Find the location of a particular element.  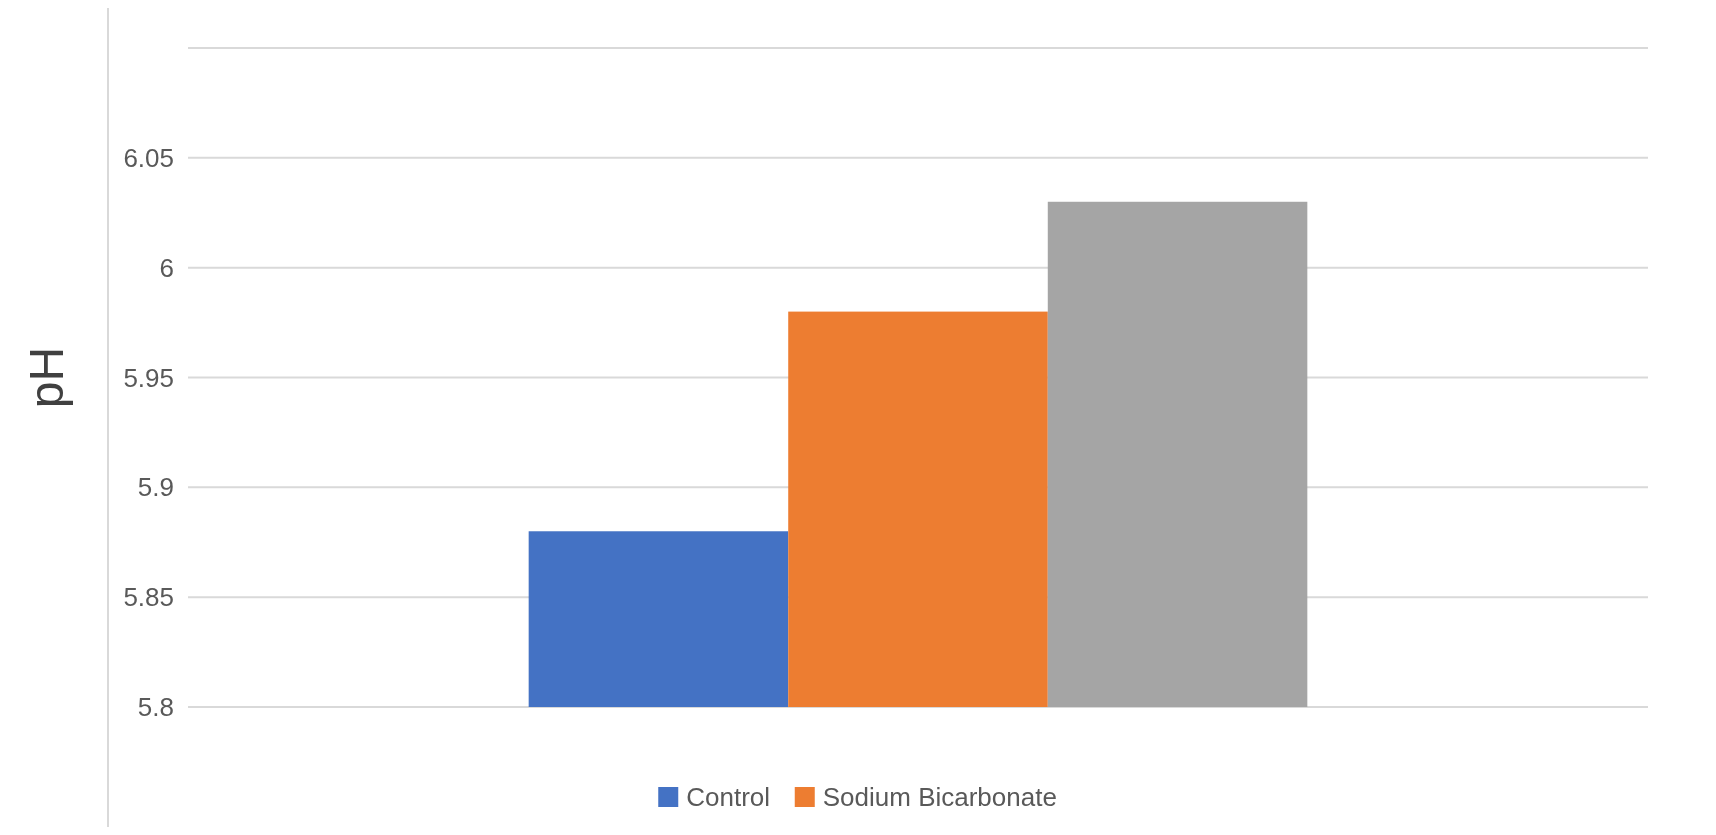

y-axis-title: pH is located at coordinates (46, 377).